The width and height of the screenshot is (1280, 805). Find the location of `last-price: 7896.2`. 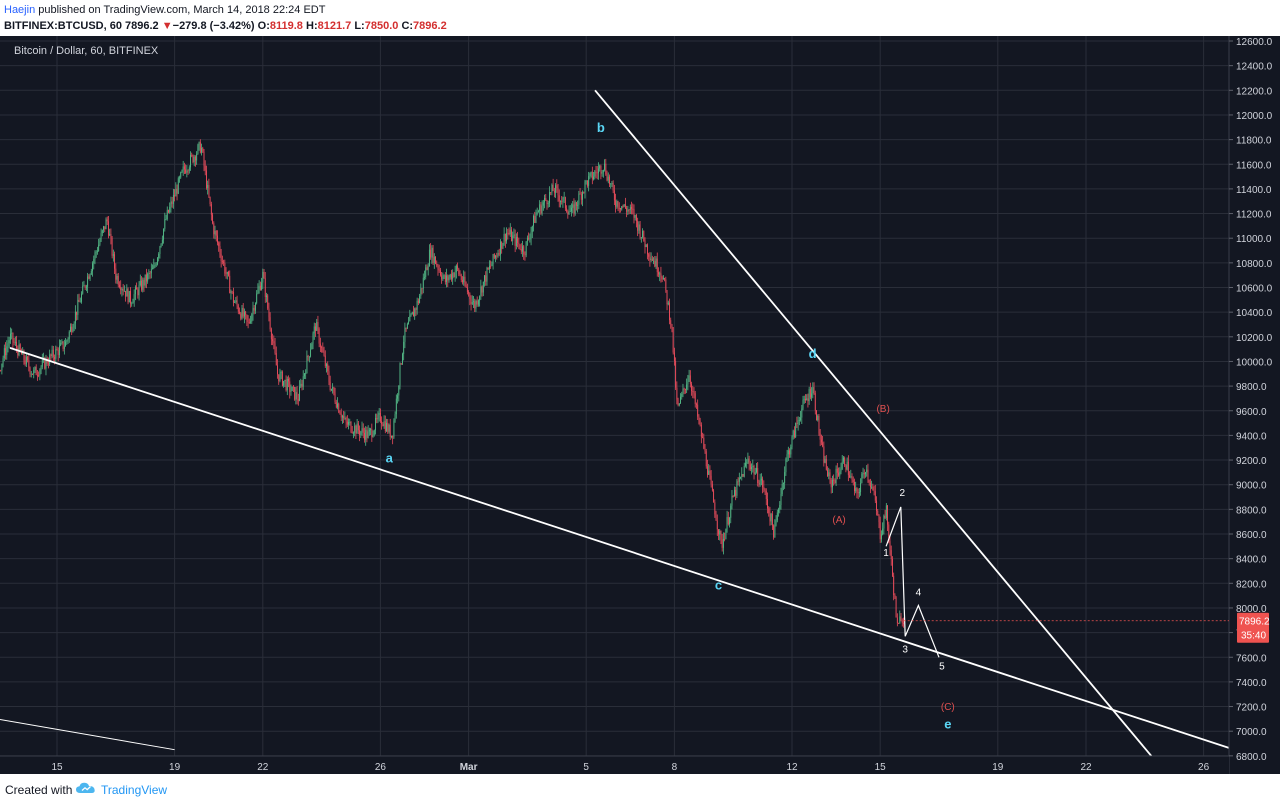

last-price: 7896.2 is located at coordinates (142, 26).